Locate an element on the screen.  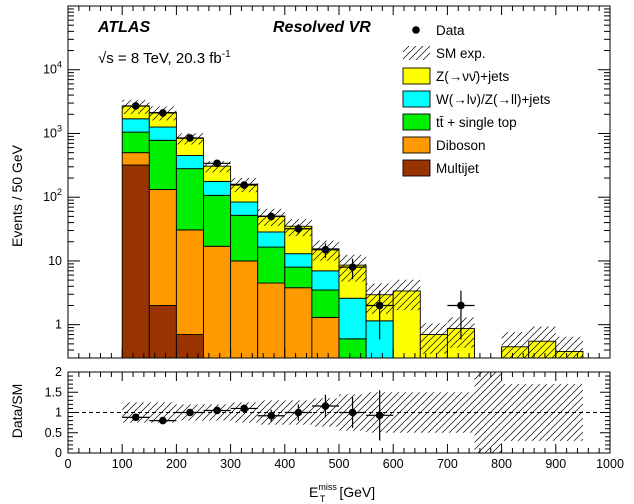
legend-label-0: Data is located at coordinates (450, 30).